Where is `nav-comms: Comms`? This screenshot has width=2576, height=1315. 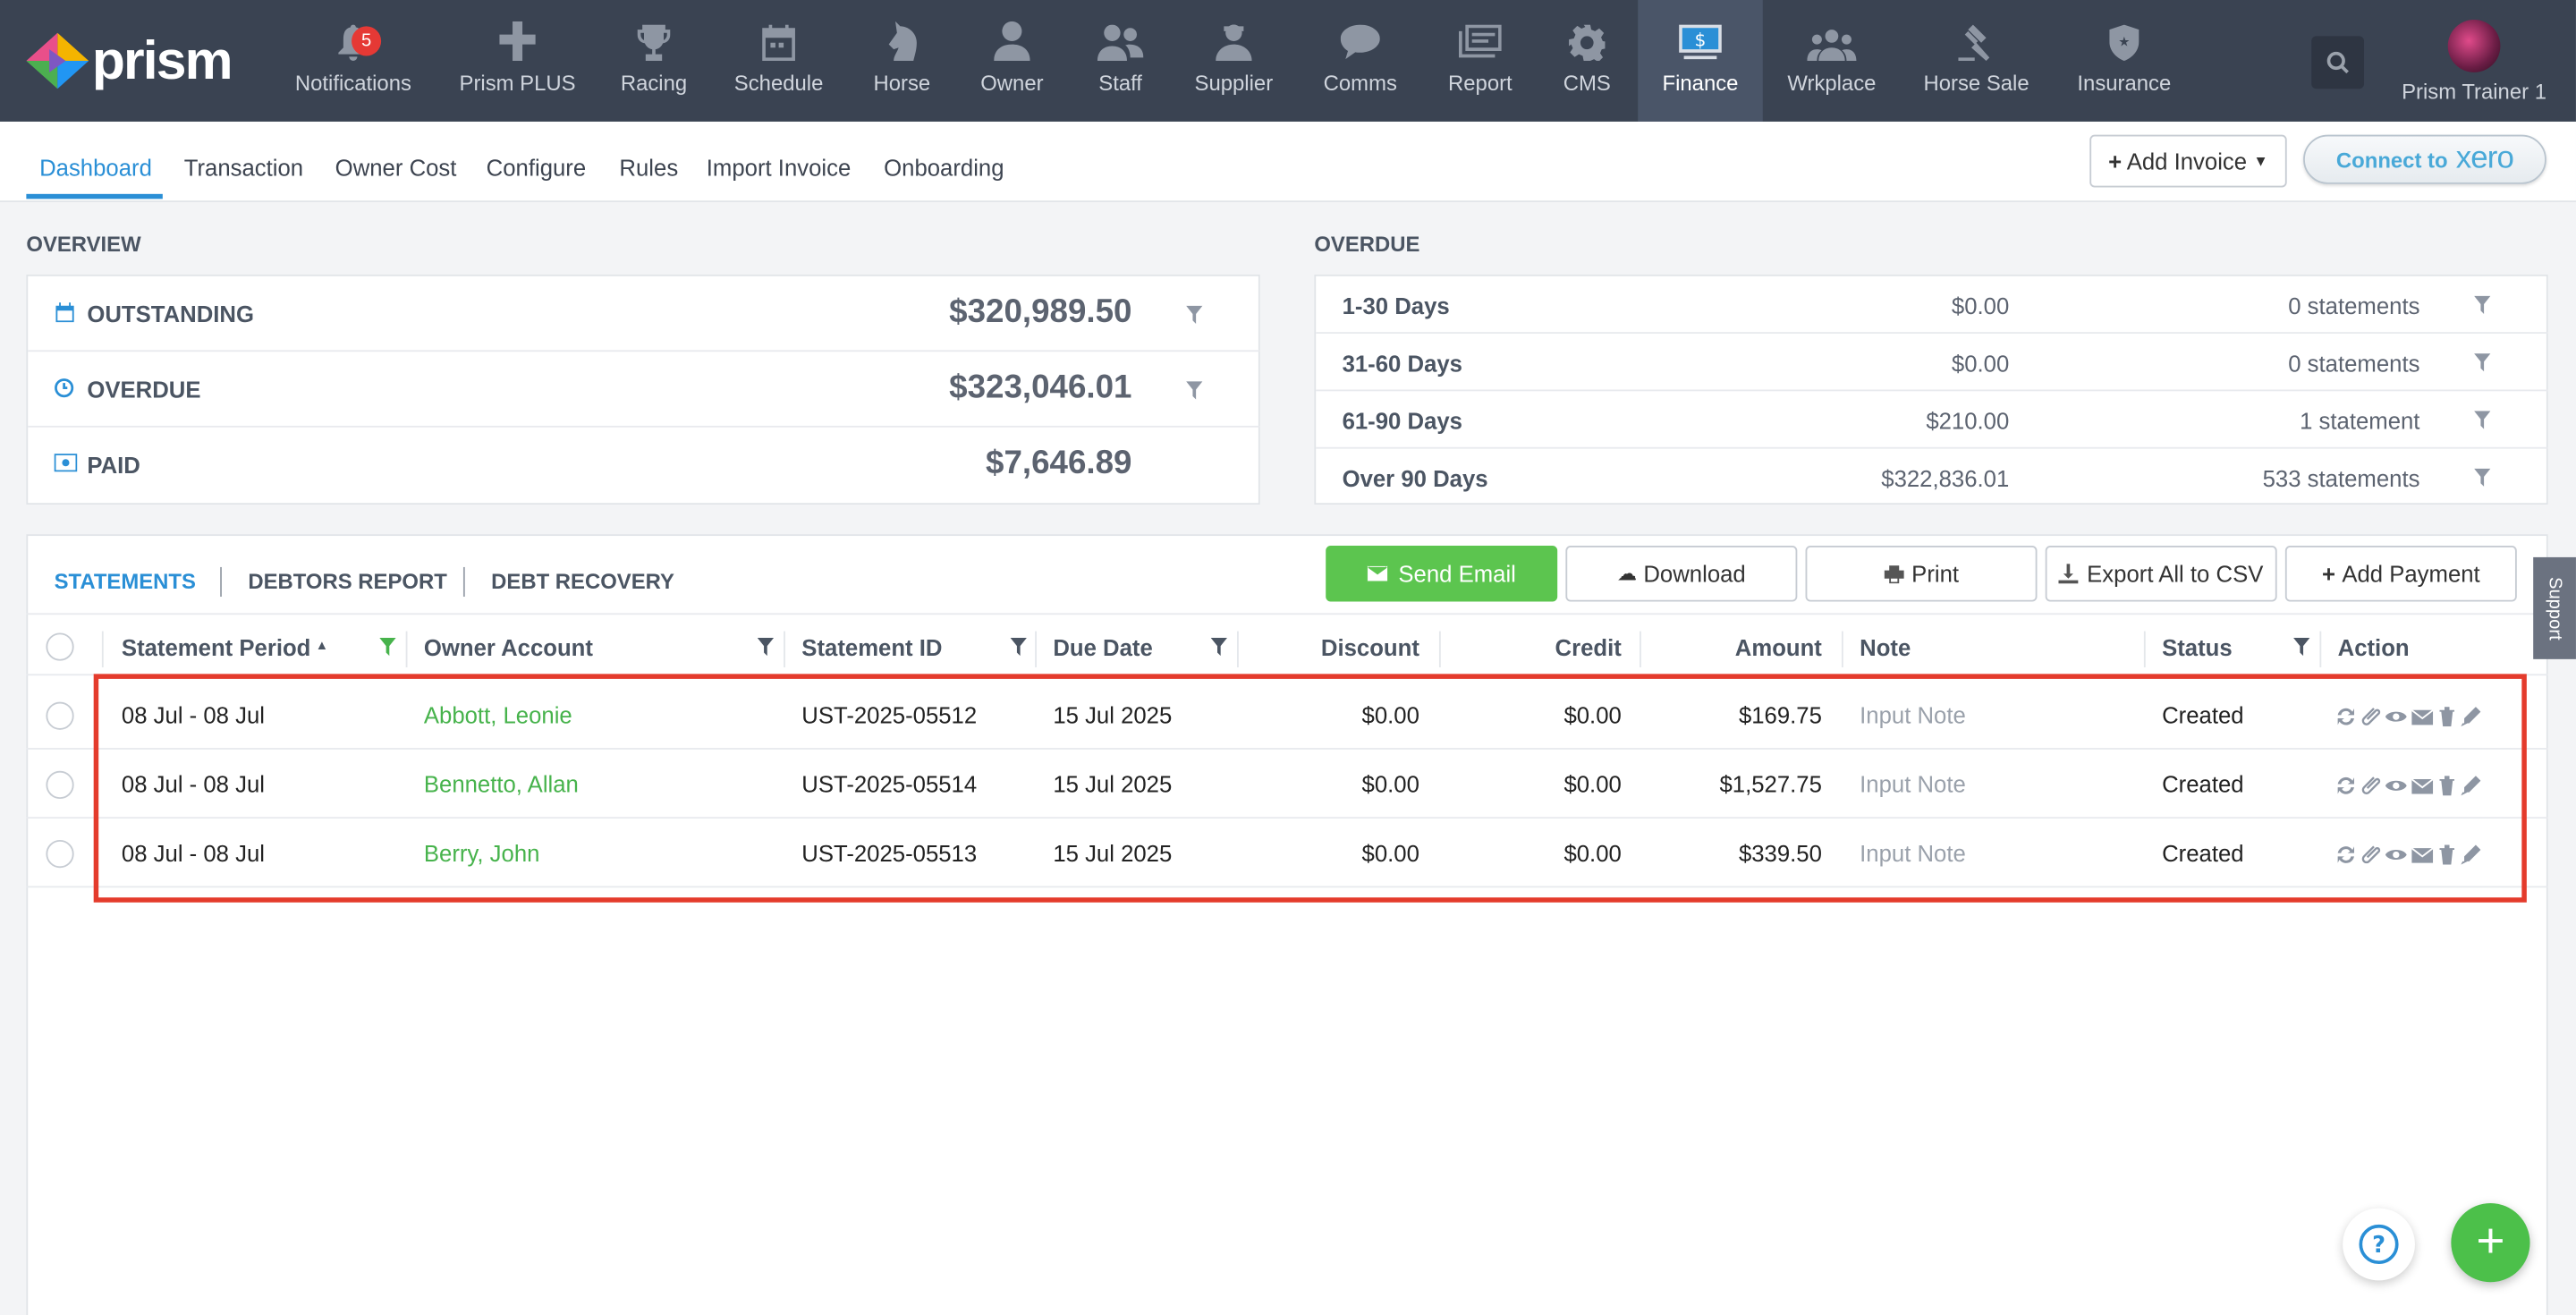
nav-comms: Comms is located at coordinates (1360, 61).